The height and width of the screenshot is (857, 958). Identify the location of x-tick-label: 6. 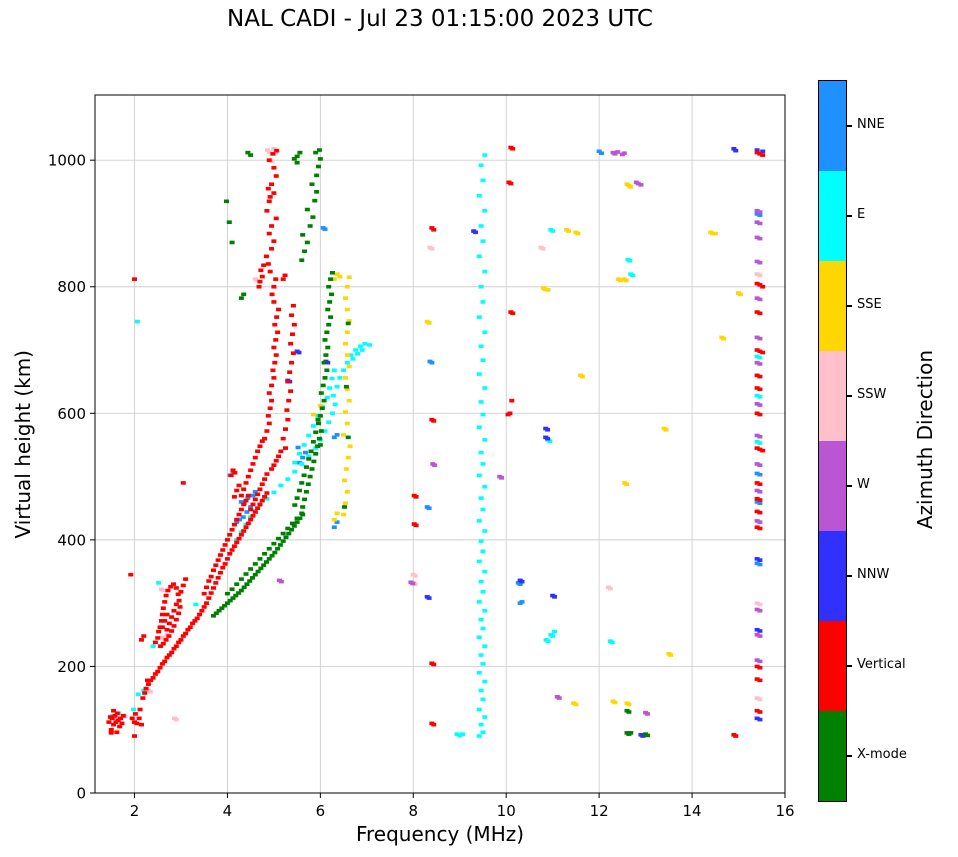
(321, 811).